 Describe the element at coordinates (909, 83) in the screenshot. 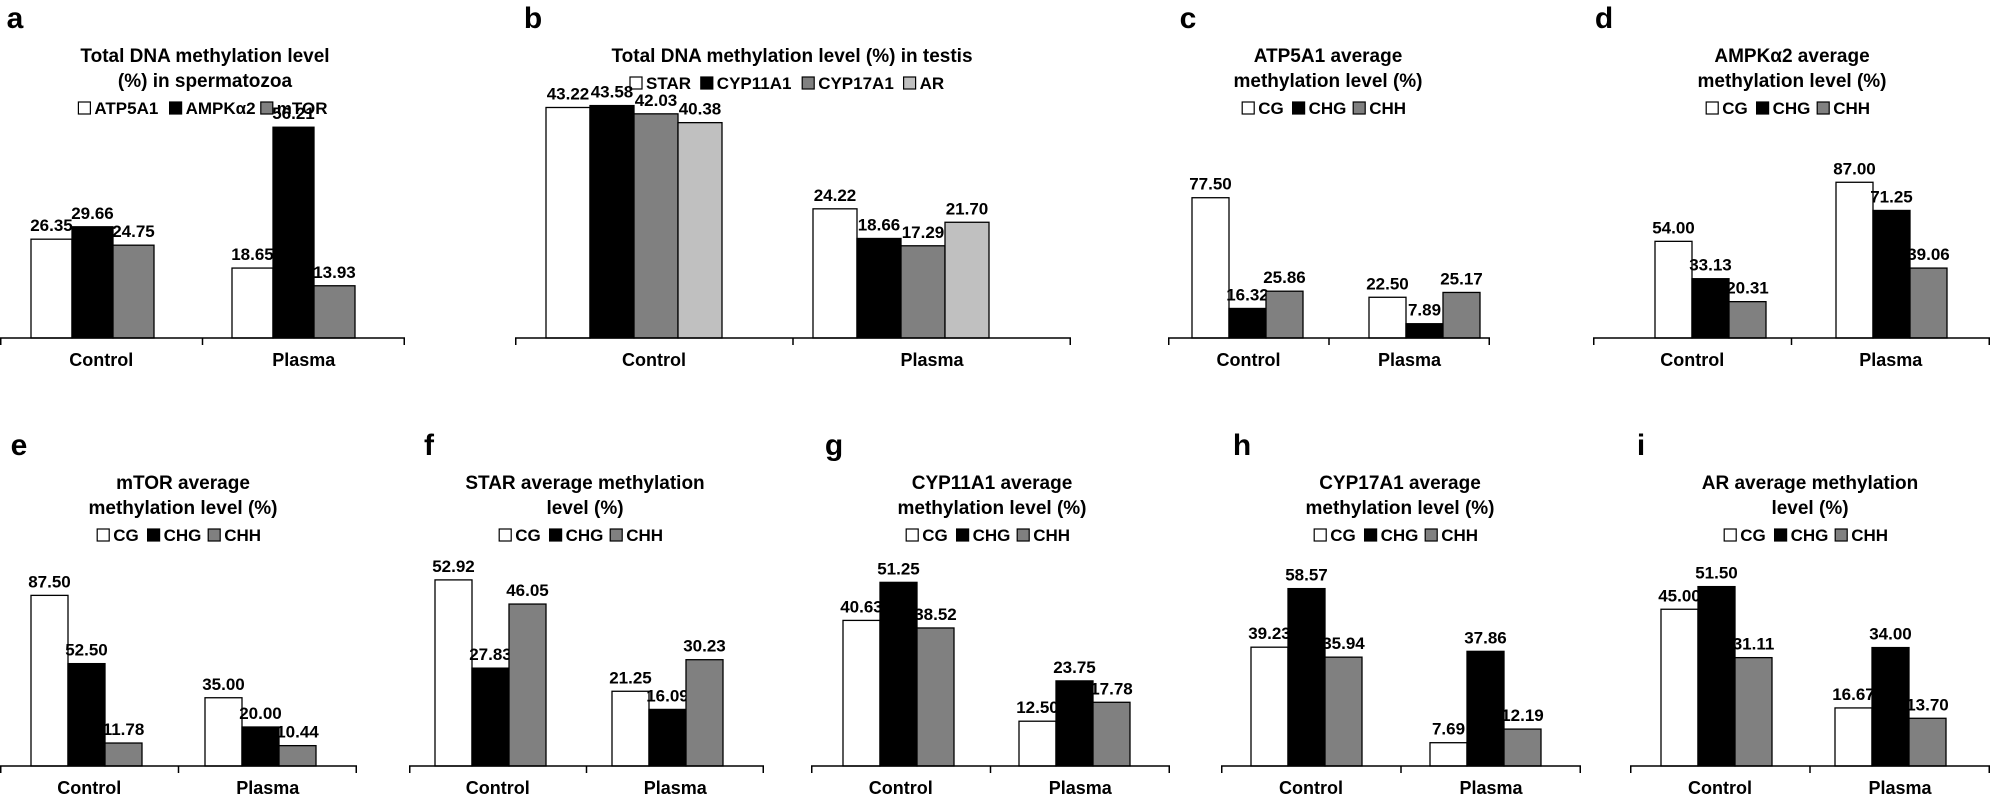

I see `legend-swatch-ar` at that location.